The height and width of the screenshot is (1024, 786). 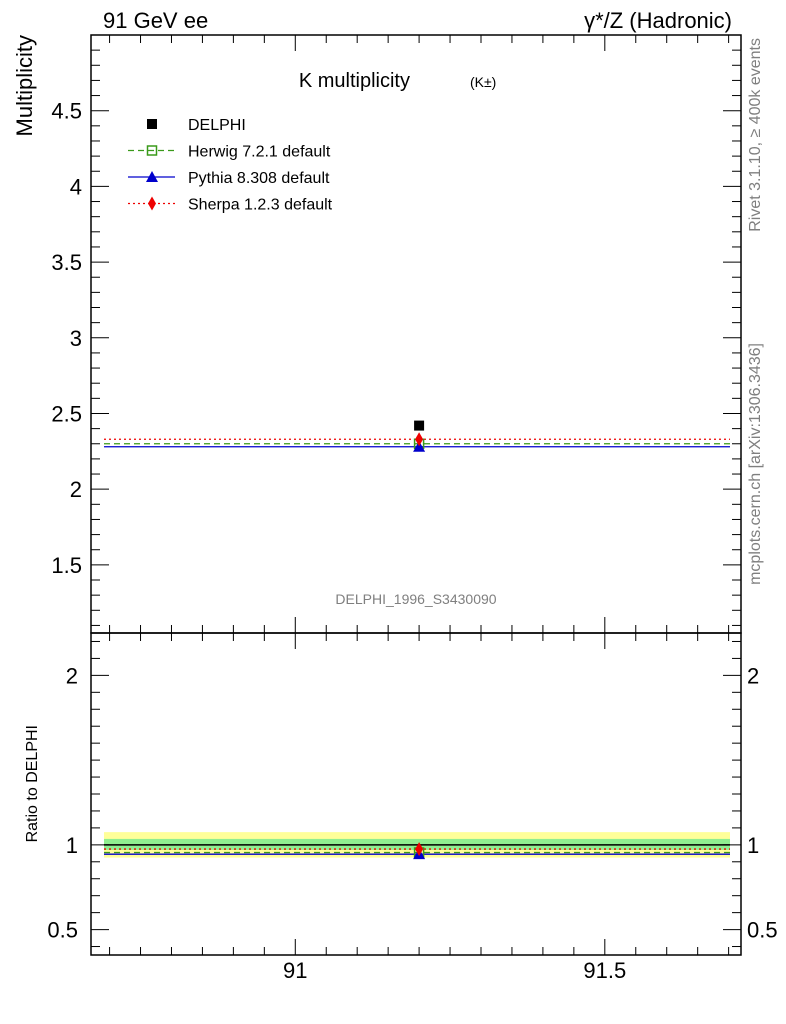 I want to click on ytick-label-ratio-left: 0.5, so click(x=62, y=930).